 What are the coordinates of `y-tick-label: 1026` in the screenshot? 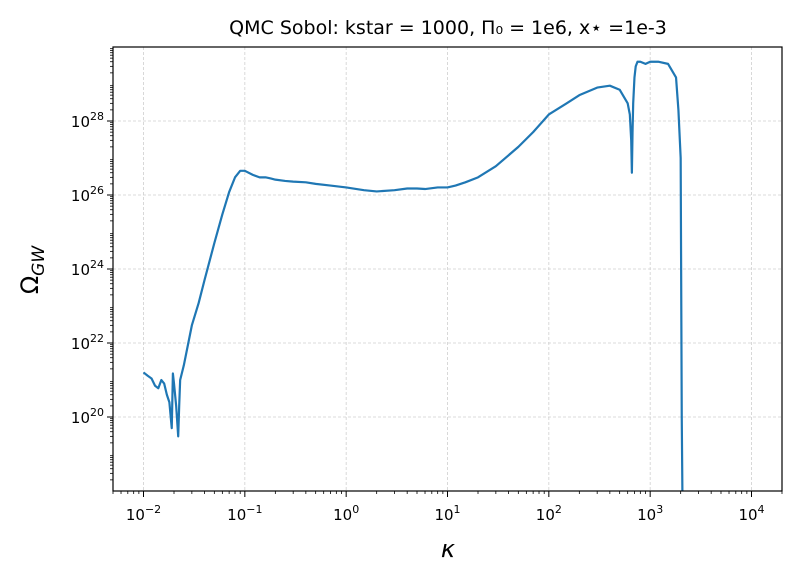 It's located at (87, 194).